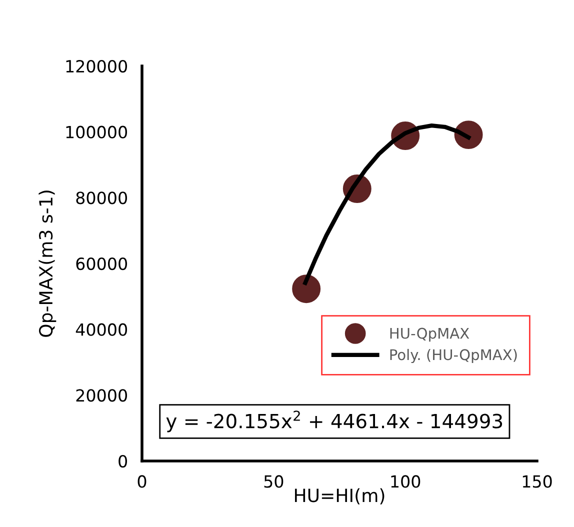  I want to click on x-tick-label: 100, so click(405, 481).